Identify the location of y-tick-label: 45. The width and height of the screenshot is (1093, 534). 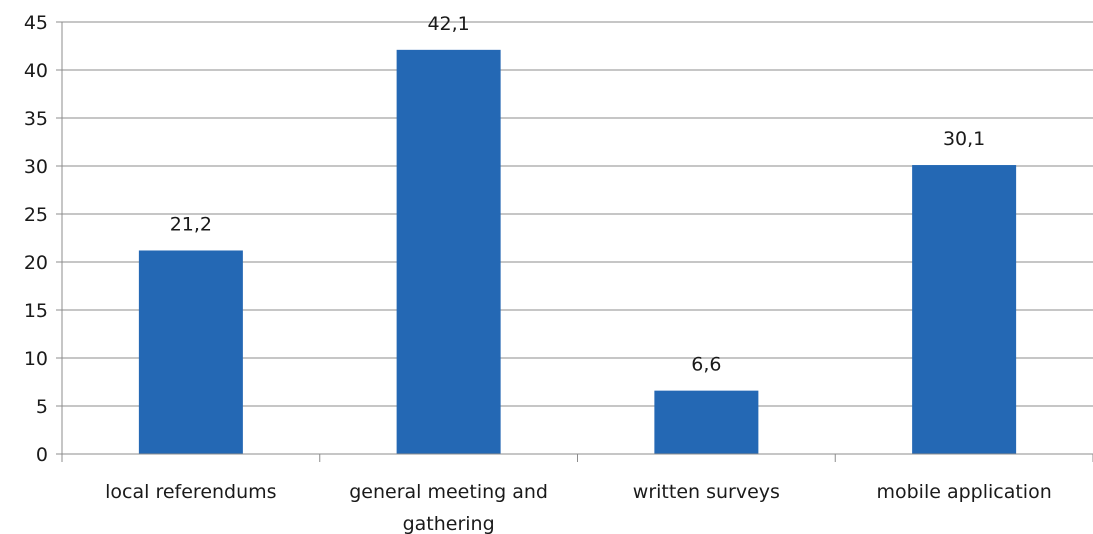
(36, 23).